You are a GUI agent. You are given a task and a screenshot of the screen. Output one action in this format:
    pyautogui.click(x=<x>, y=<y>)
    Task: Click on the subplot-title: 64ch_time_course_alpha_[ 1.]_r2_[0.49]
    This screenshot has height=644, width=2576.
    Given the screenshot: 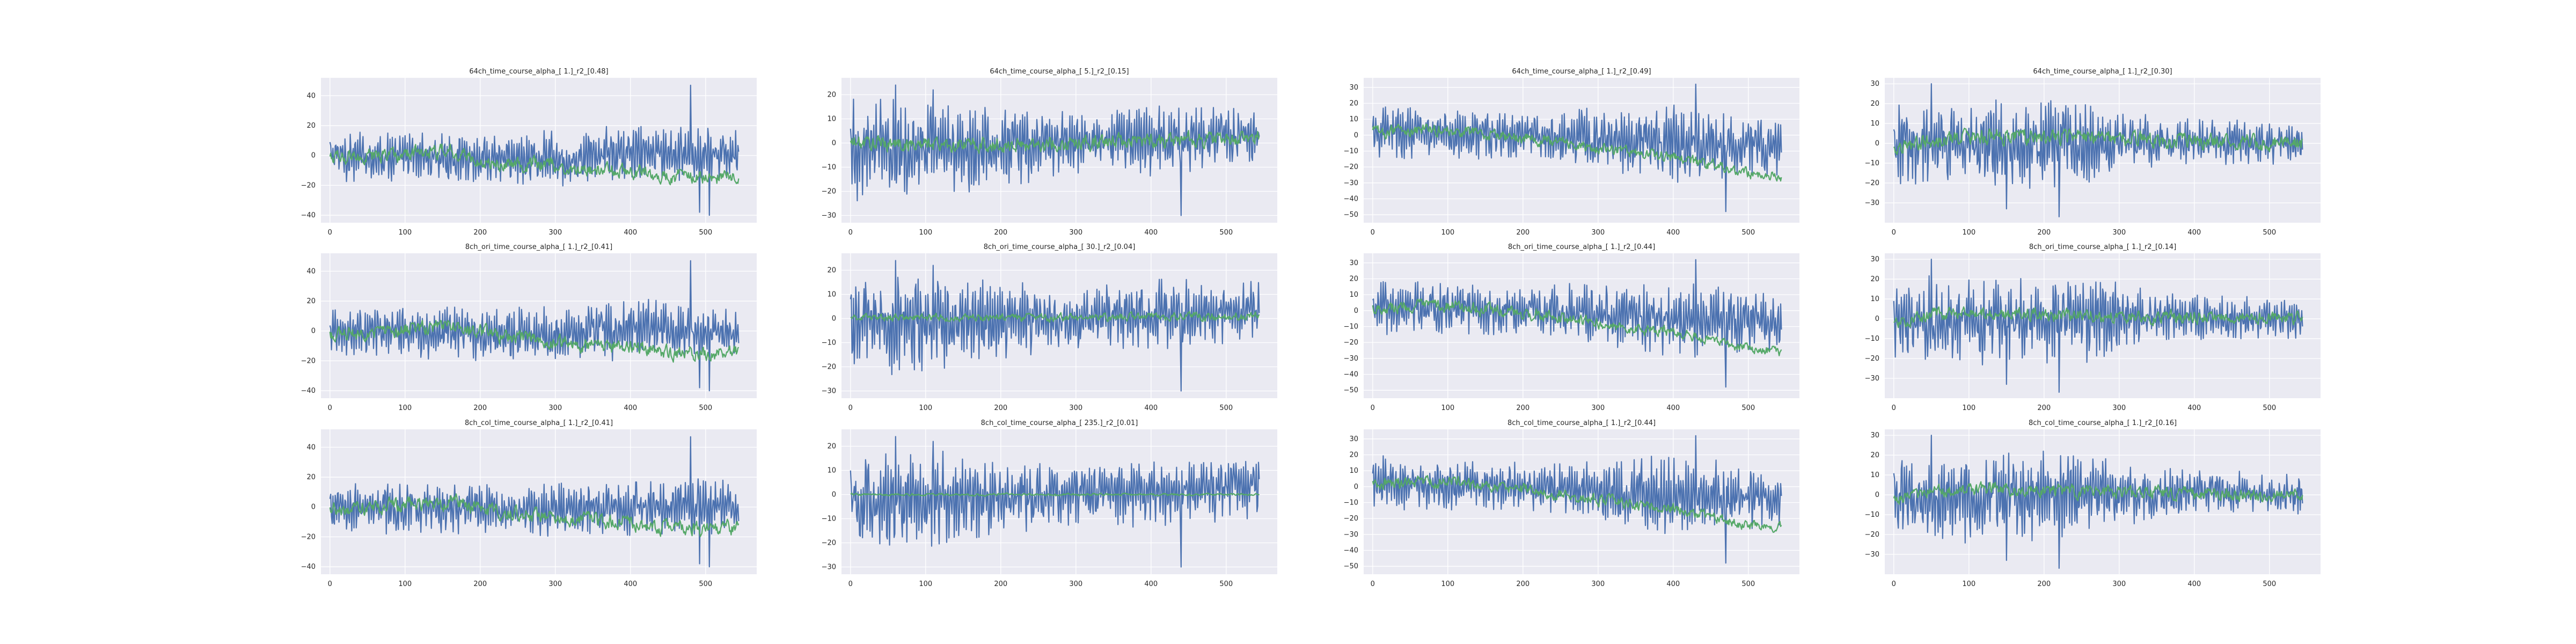 What is the action you would take?
    pyautogui.click(x=1581, y=72)
    